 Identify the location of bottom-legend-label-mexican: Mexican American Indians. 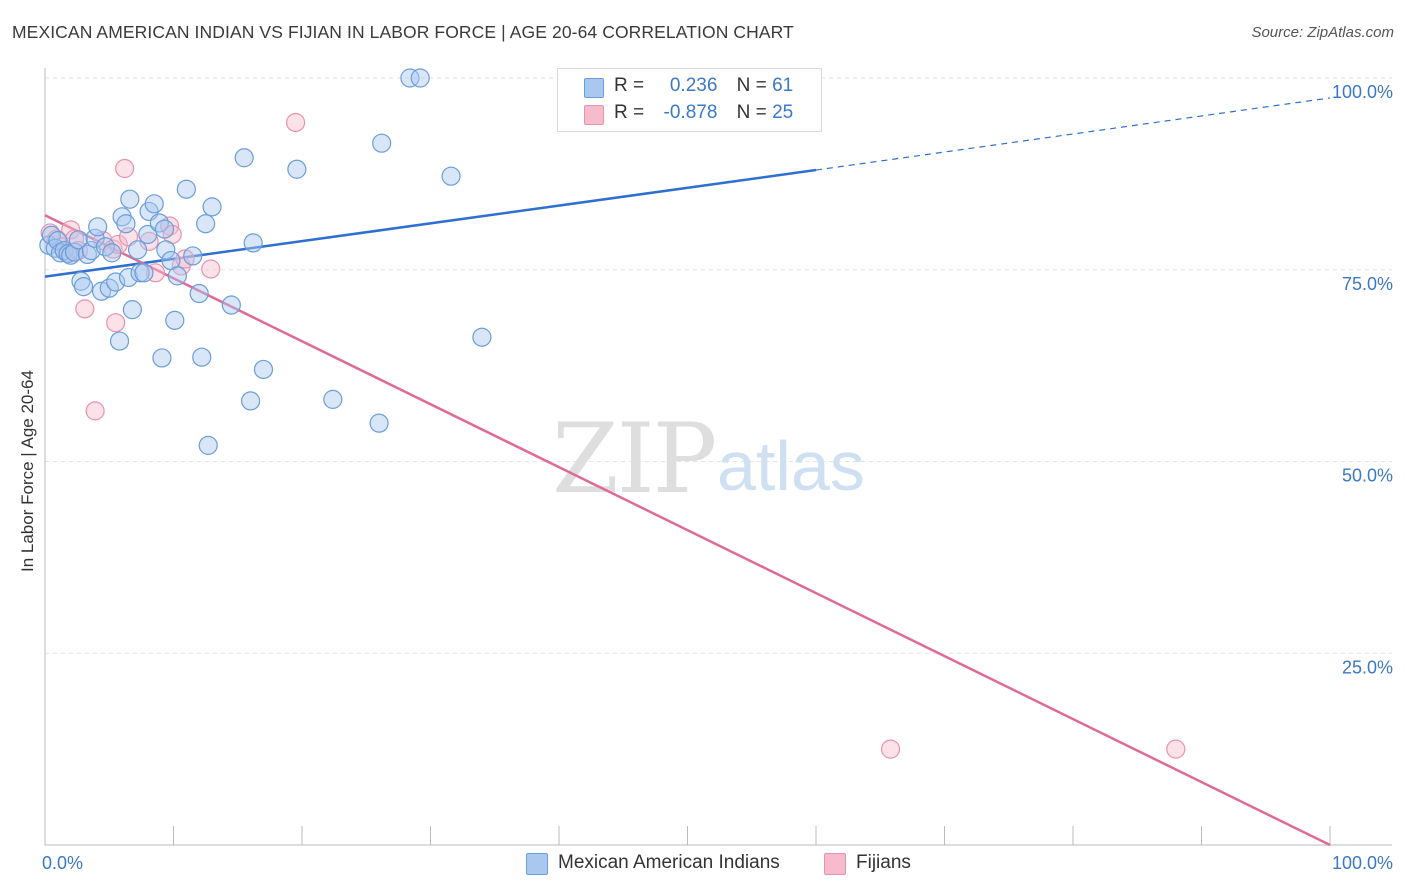
(669, 862).